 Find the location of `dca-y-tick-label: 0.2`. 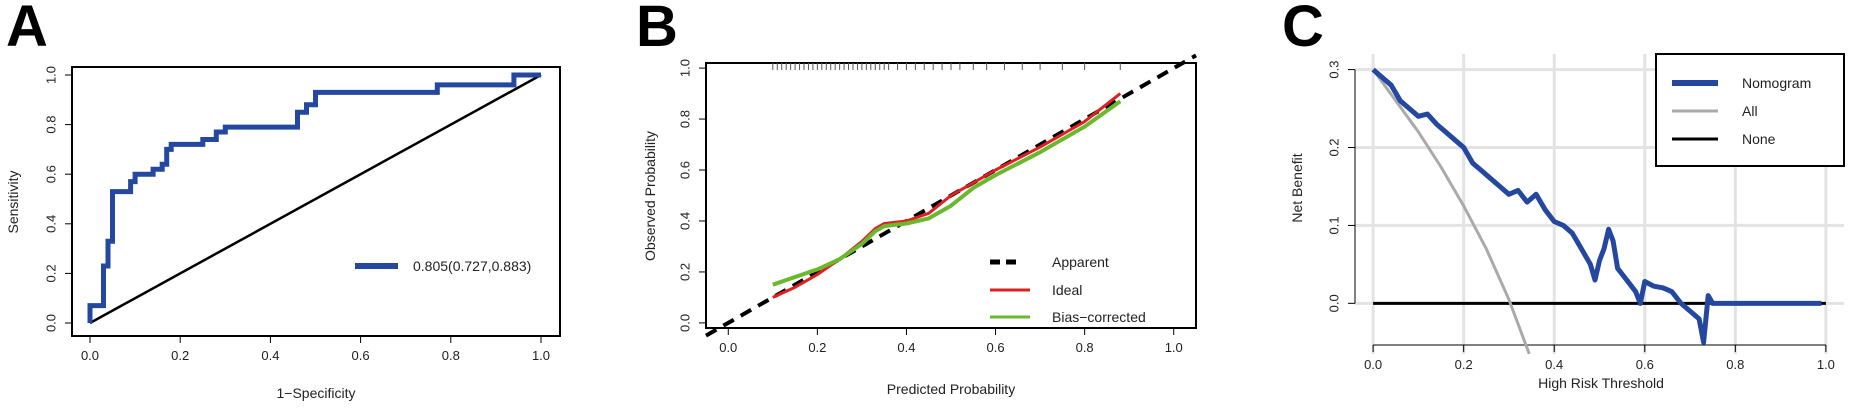

dca-y-tick-label: 0.2 is located at coordinates (1333, 147).